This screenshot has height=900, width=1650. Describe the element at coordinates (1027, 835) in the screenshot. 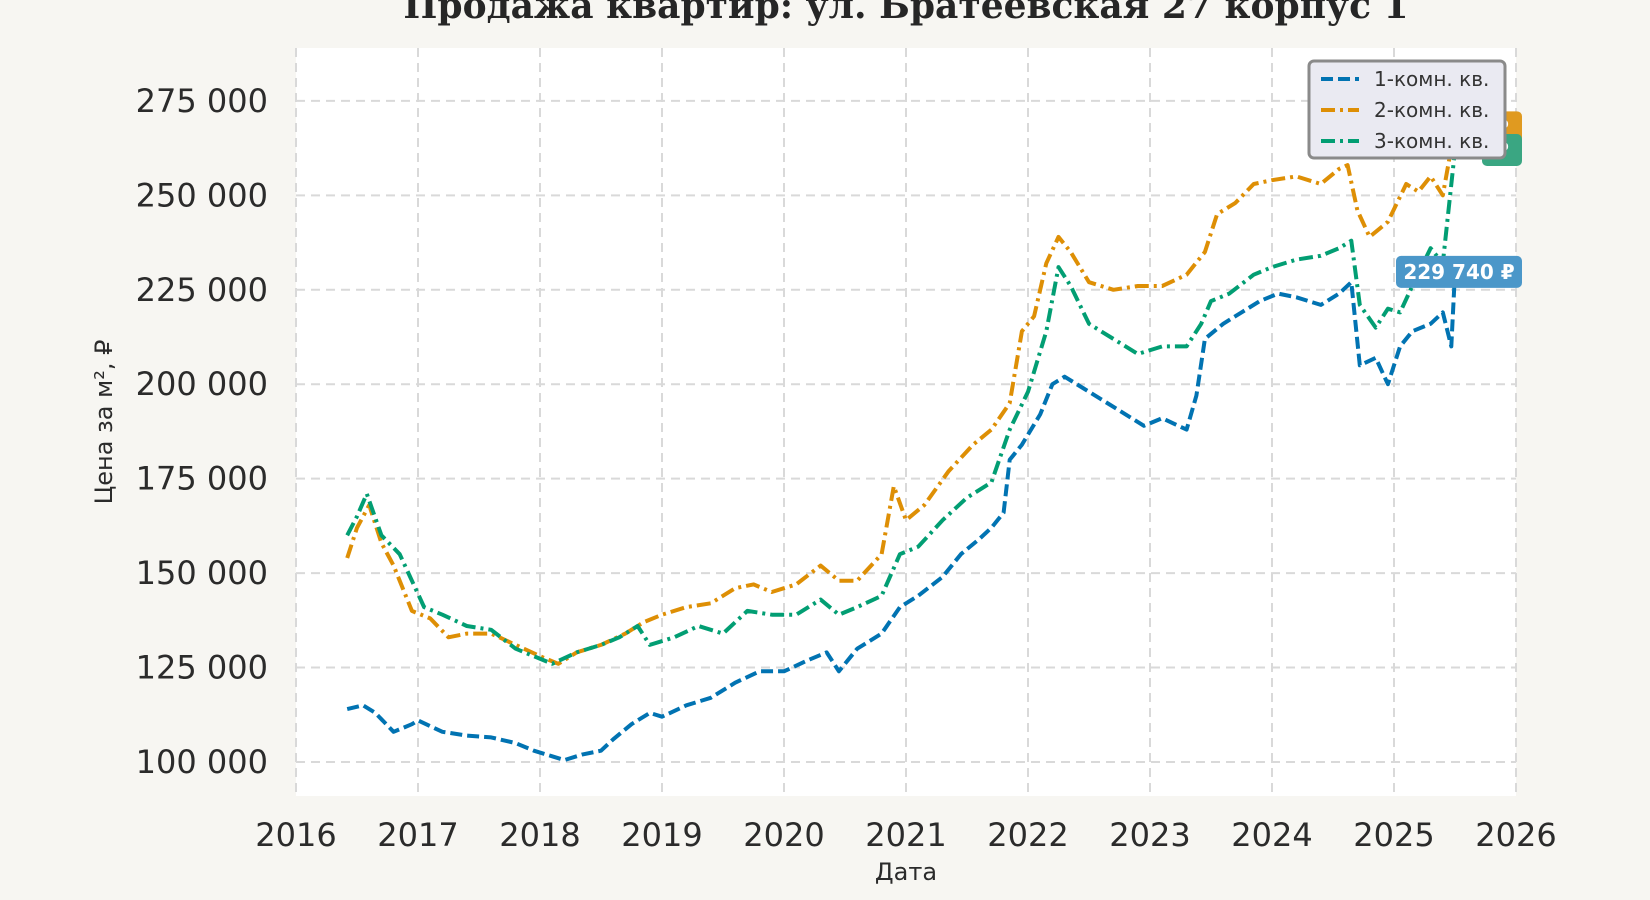

I see `x-tick-label: 2022` at that location.